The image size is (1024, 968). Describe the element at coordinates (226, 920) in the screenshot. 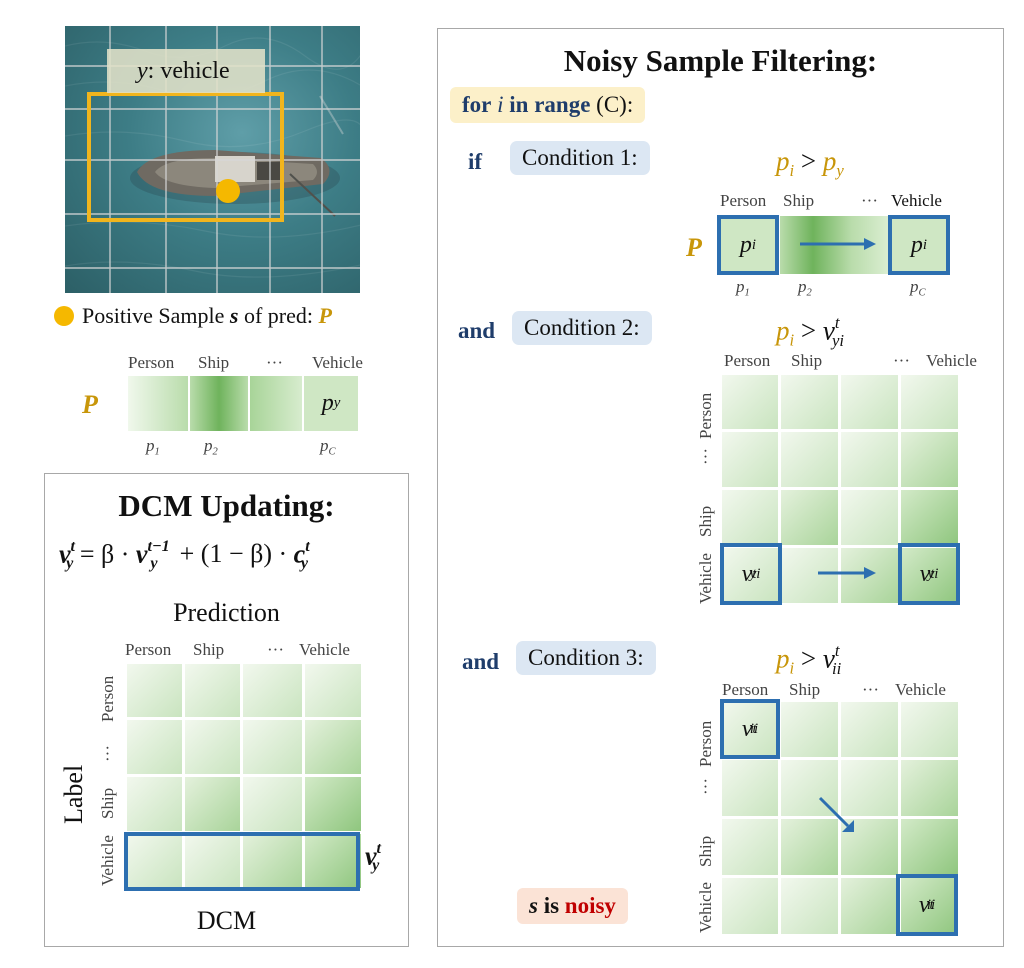

I see `dcm-footer: DCM` at that location.